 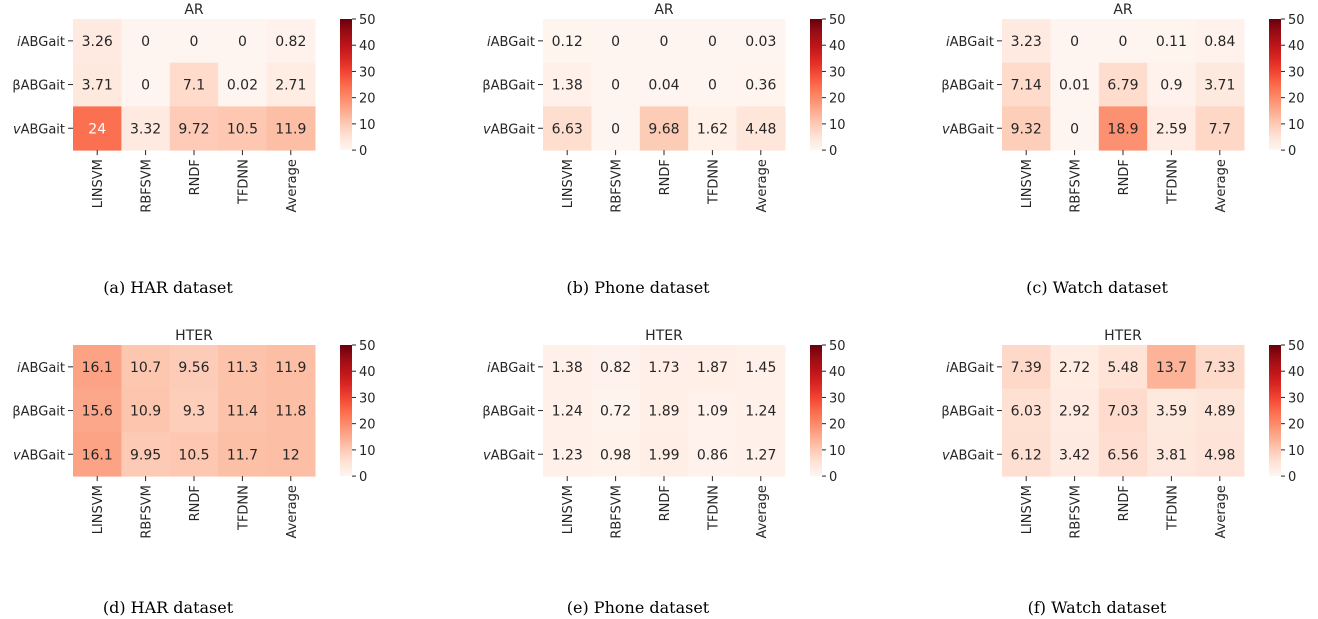 What do you see at coordinates (567, 42) in the screenshot?
I see `cell-value-label: 0.12` at bounding box center [567, 42].